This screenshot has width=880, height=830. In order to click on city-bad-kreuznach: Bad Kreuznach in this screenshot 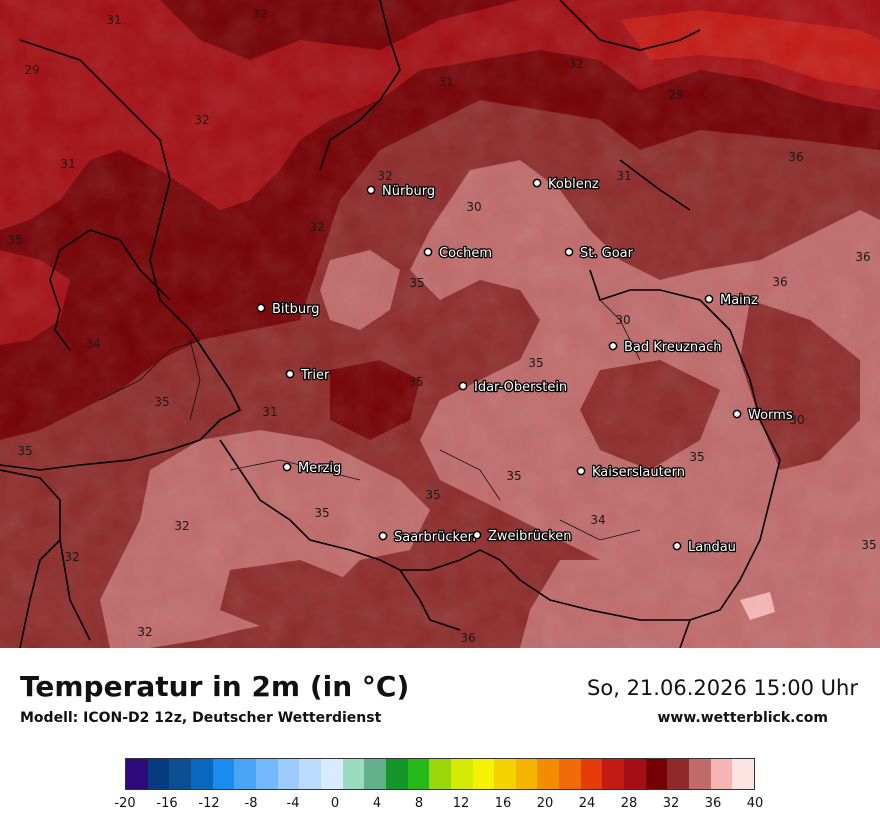, I will do `click(665, 347)`.